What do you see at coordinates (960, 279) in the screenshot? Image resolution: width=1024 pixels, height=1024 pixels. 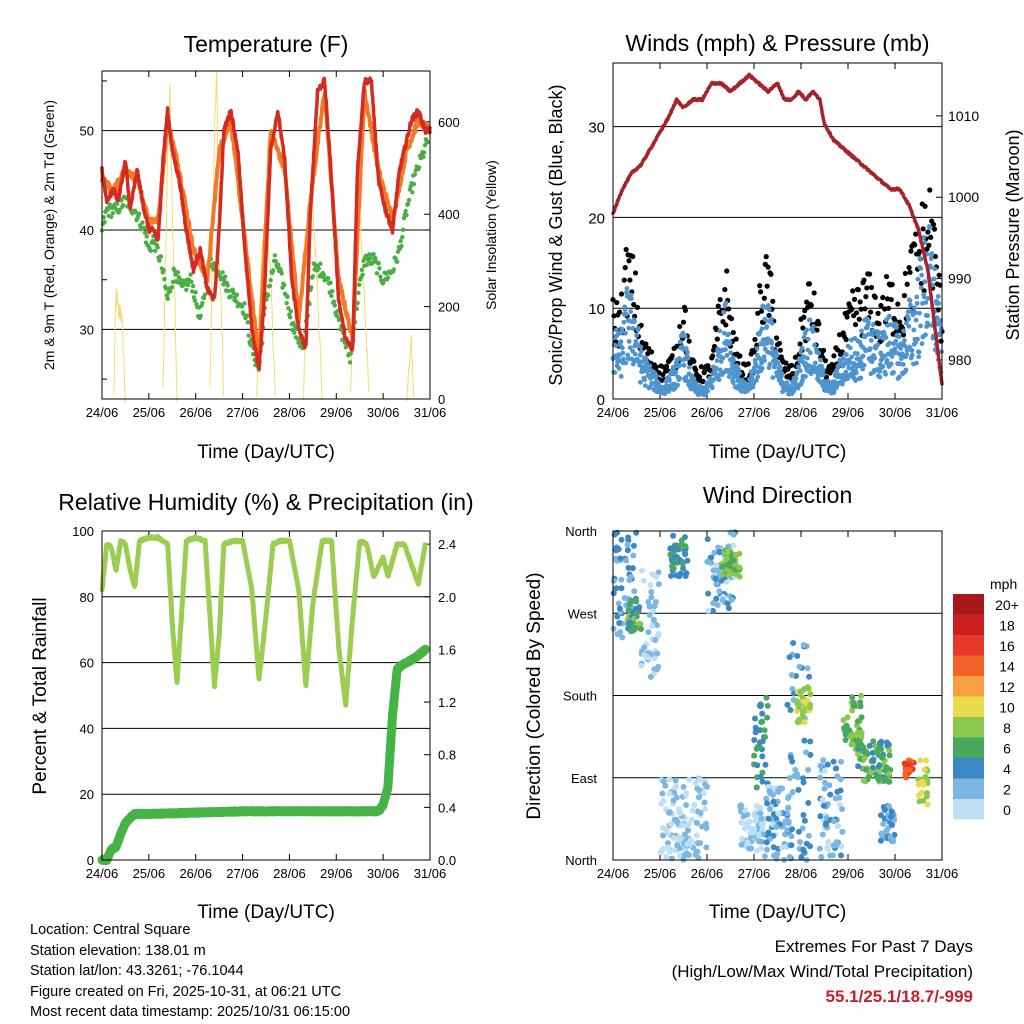 I see `wind-y2tick-label: 990` at bounding box center [960, 279].